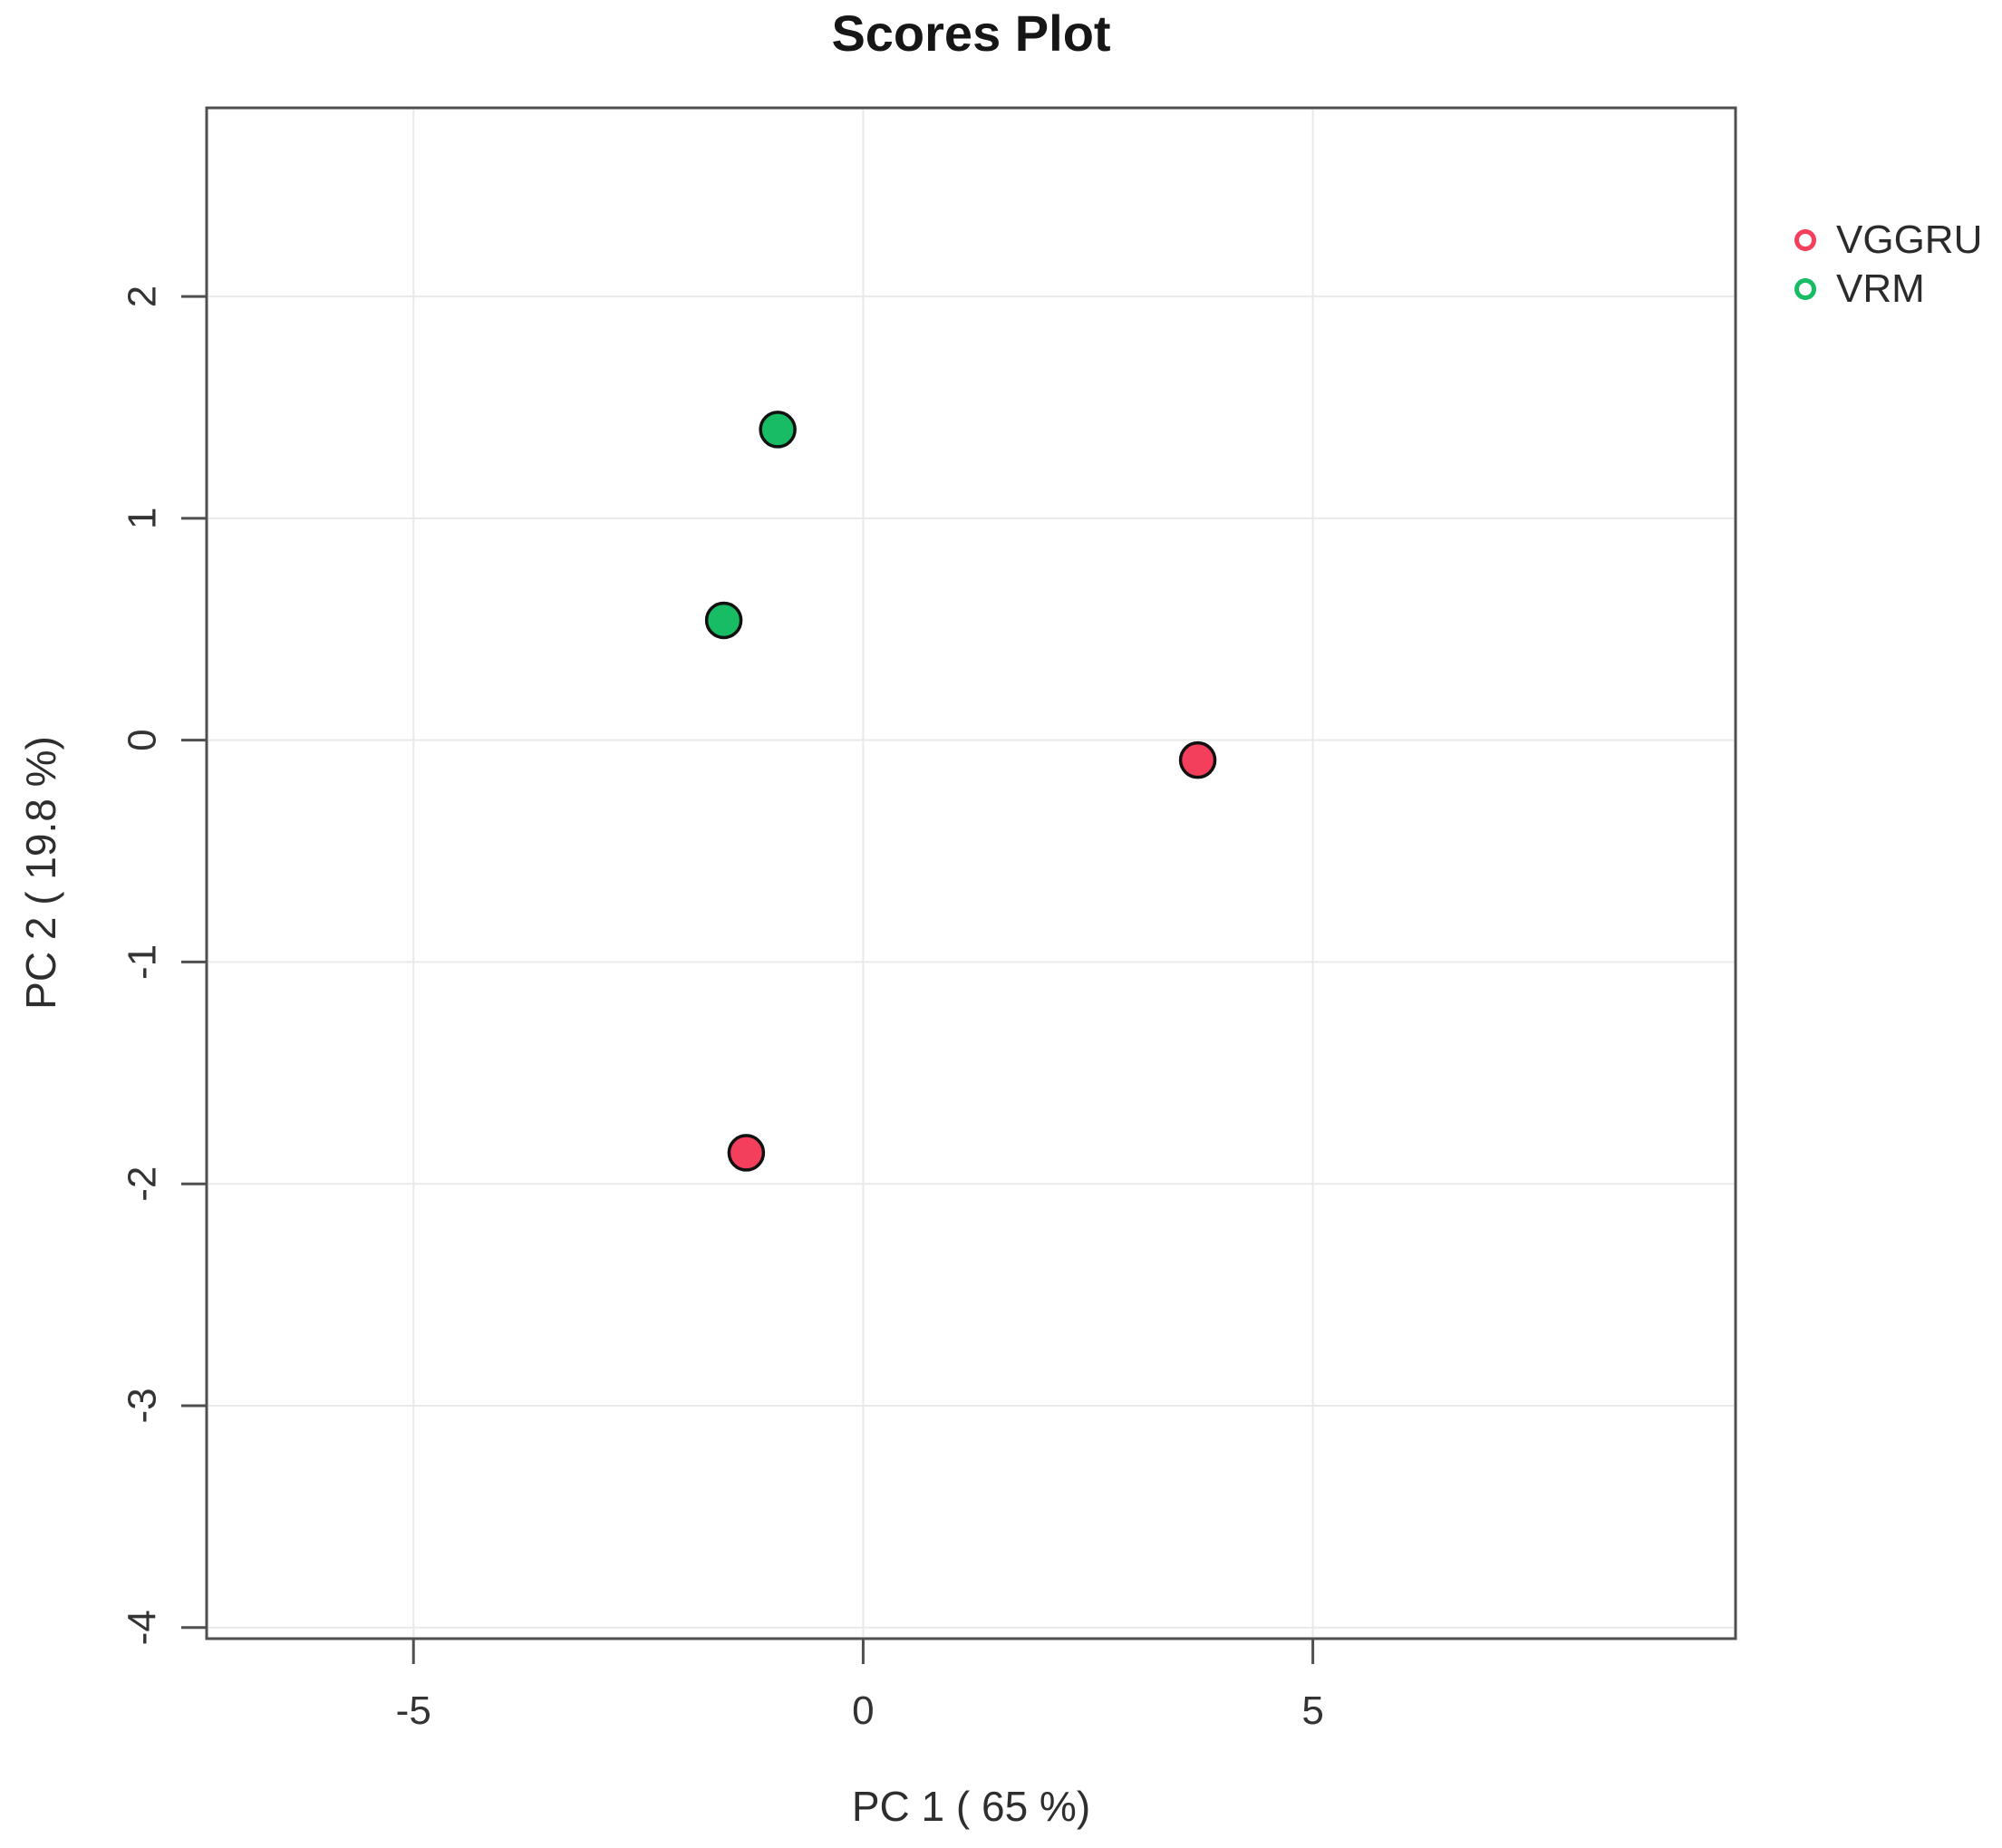 The image size is (2002, 1848). I want to click on y-tick-label: 1, so click(143, 518).